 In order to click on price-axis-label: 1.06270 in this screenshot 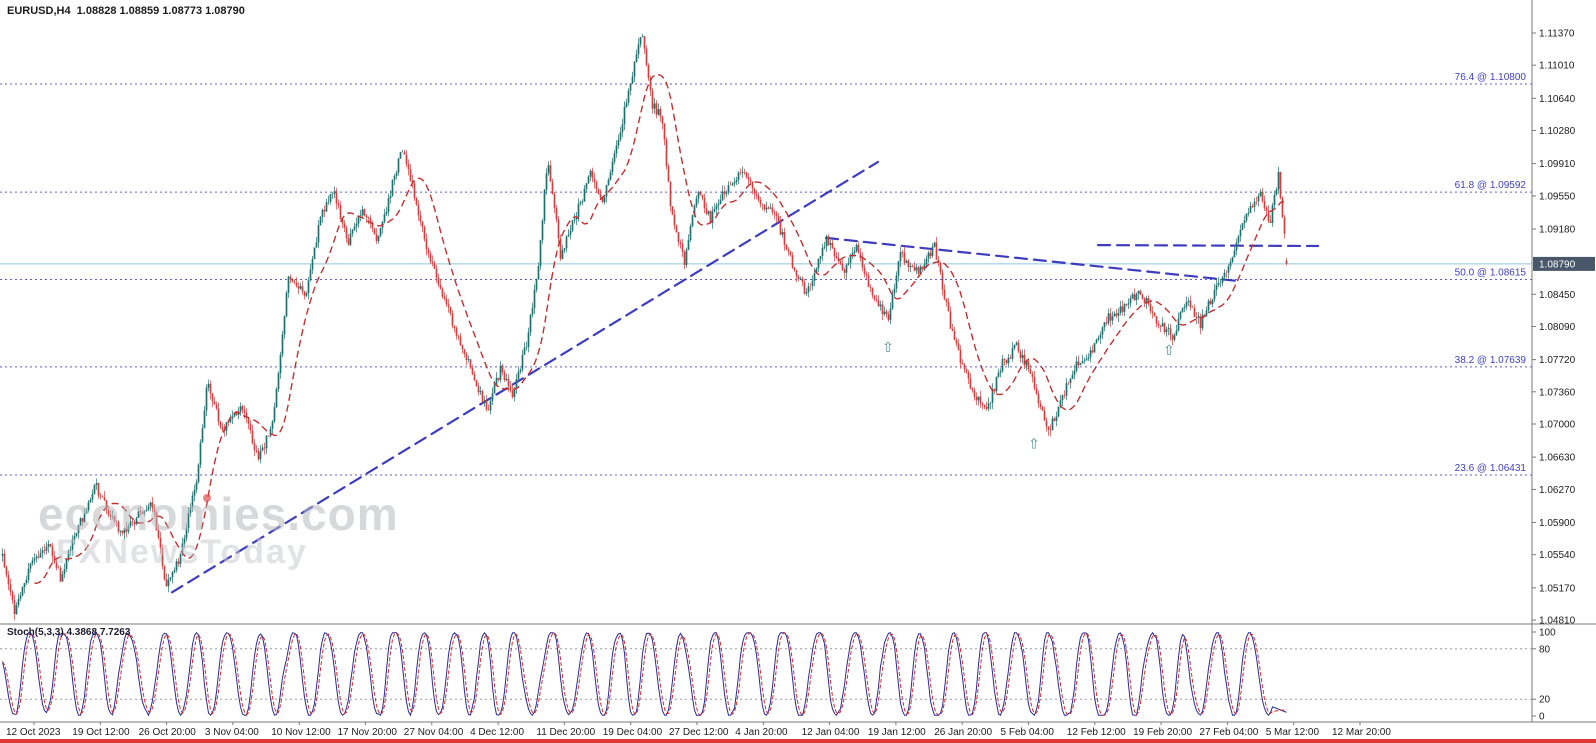, I will do `click(1557, 490)`.